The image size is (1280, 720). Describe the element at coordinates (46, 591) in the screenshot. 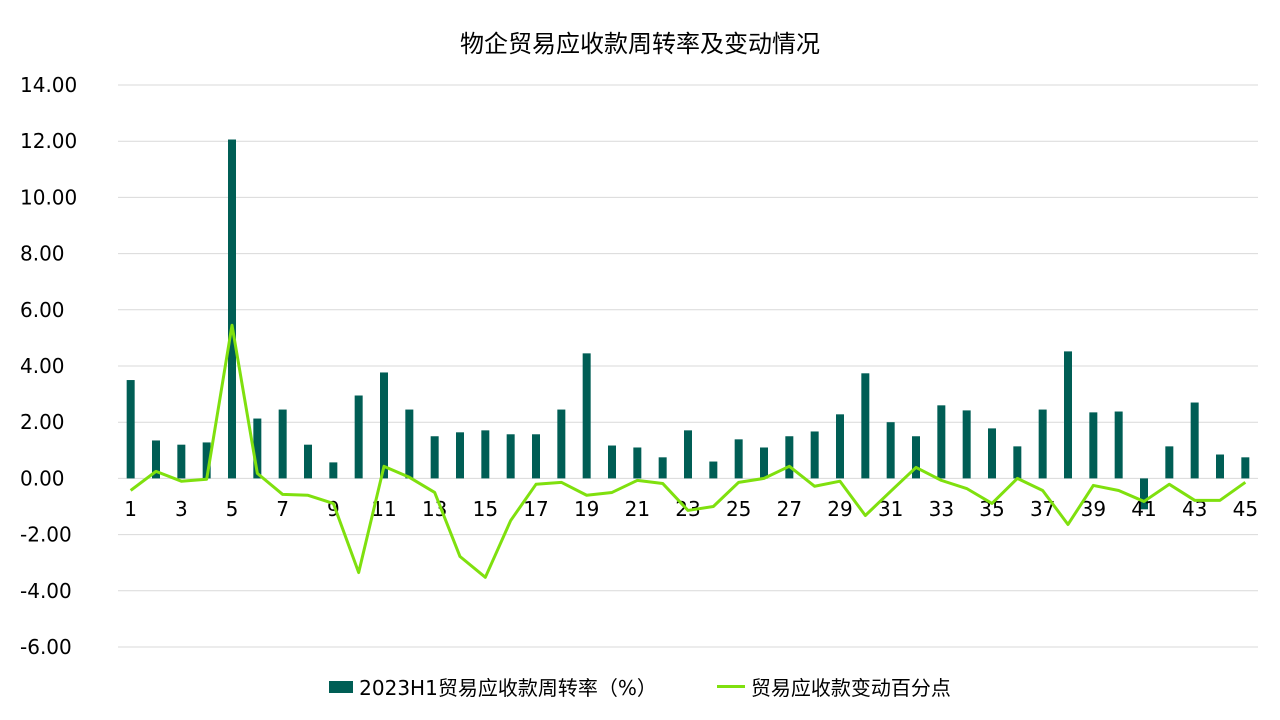

I see `y-tick-label: -4.00` at that location.